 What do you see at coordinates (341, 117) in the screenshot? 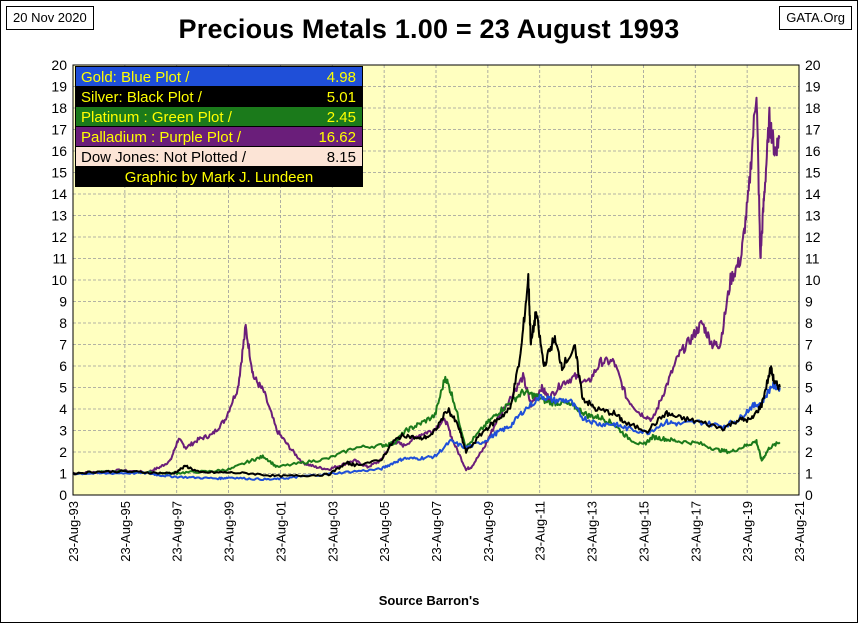
I see `legend-value: 2.45` at bounding box center [341, 117].